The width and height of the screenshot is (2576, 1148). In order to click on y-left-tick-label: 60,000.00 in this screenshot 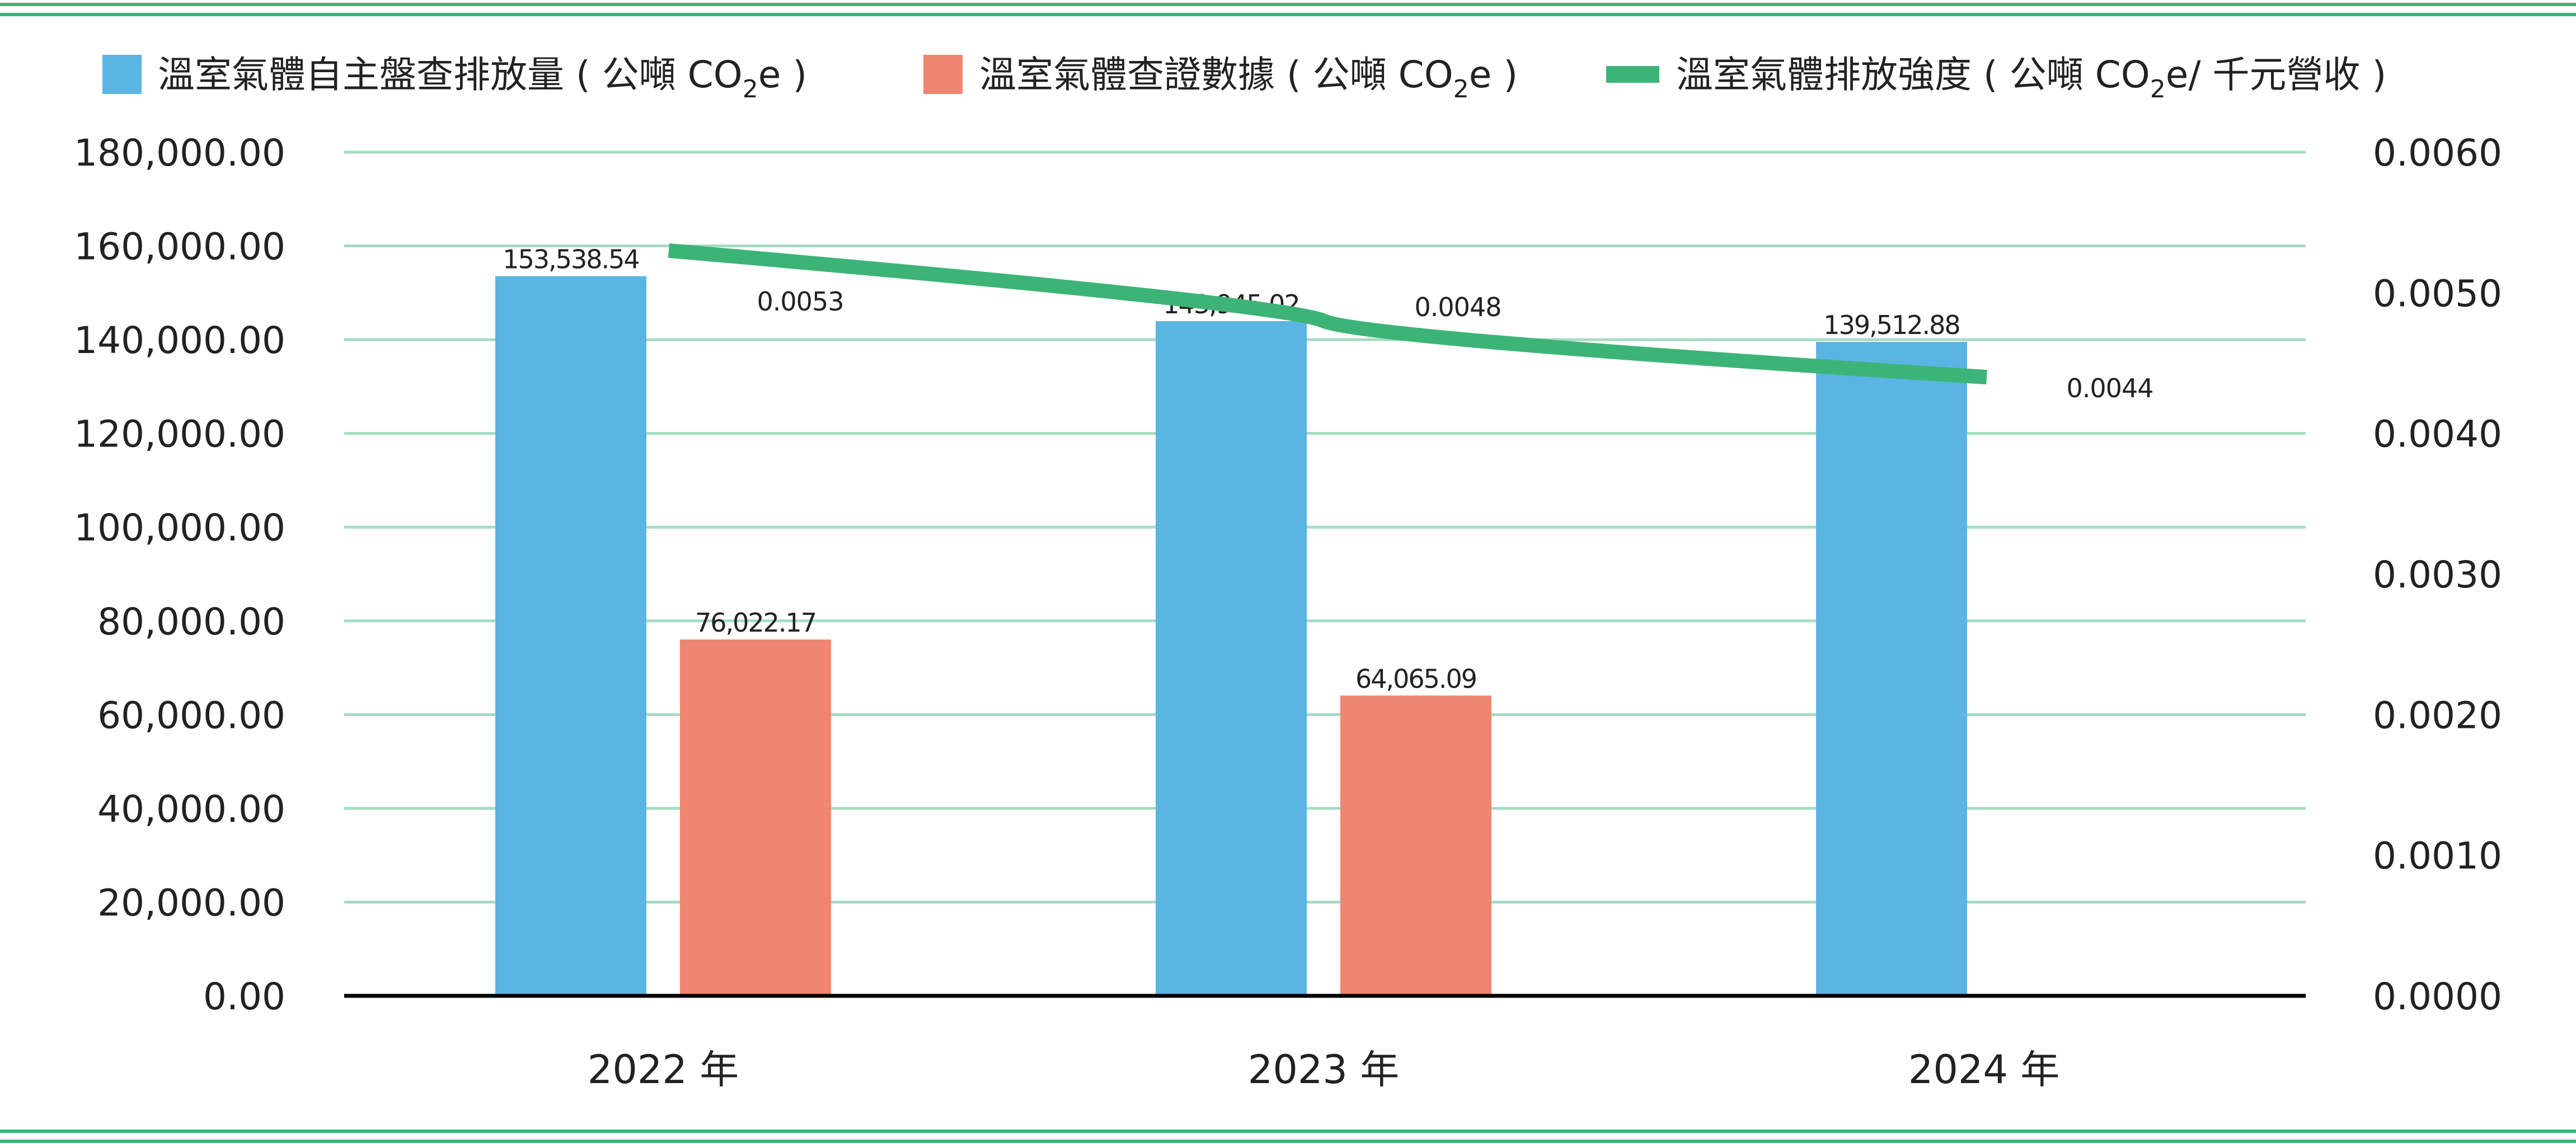, I will do `click(191, 715)`.